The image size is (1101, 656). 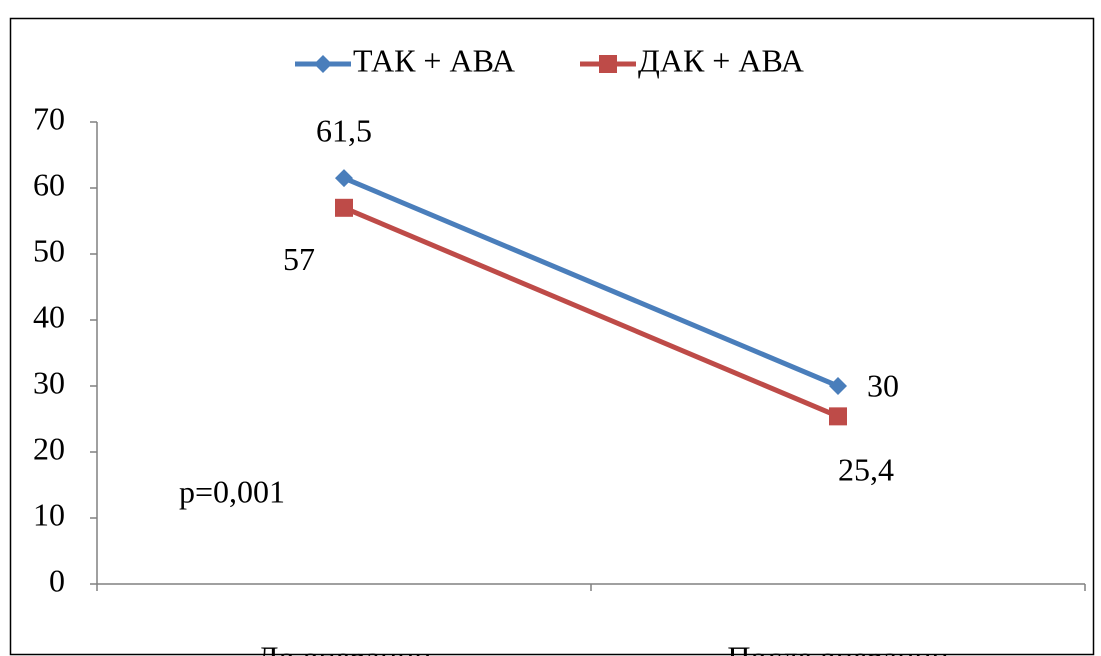 What do you see at coordinates (721, 60) in the screenshot?
I see `legend-label: ДАК + АВА` at bounding box center [721, 60].